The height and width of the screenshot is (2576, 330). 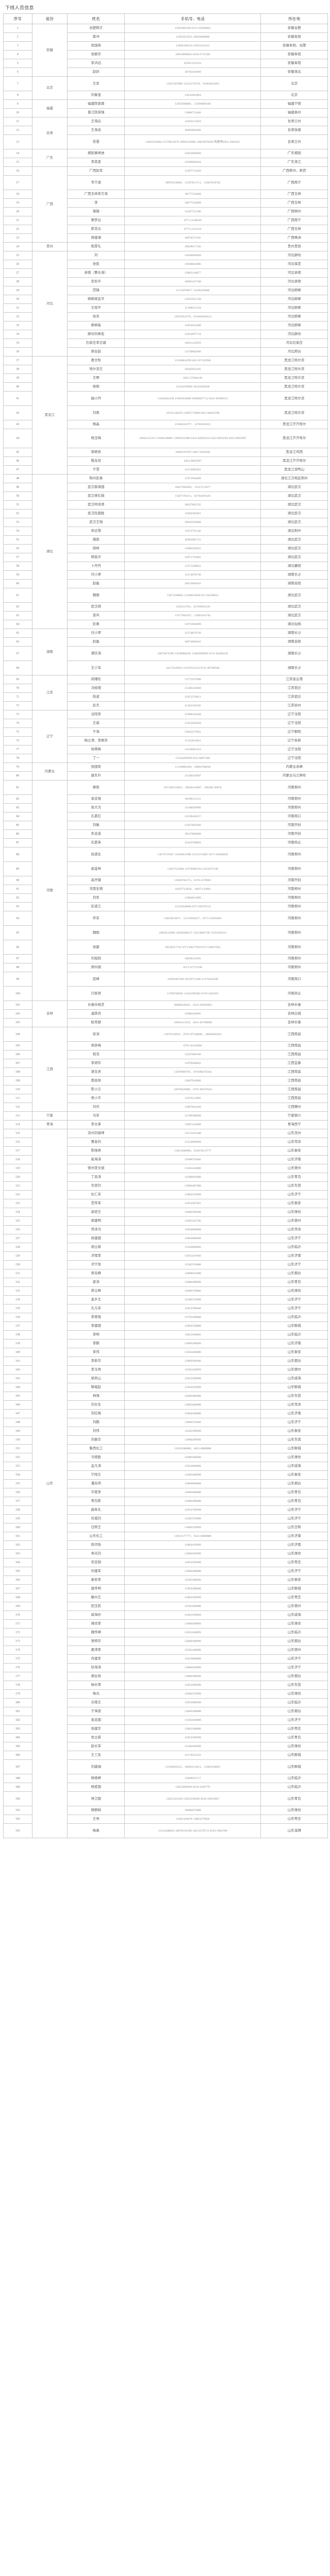 I want to click on cell-name: 于雪, so click(x=96, y=469).